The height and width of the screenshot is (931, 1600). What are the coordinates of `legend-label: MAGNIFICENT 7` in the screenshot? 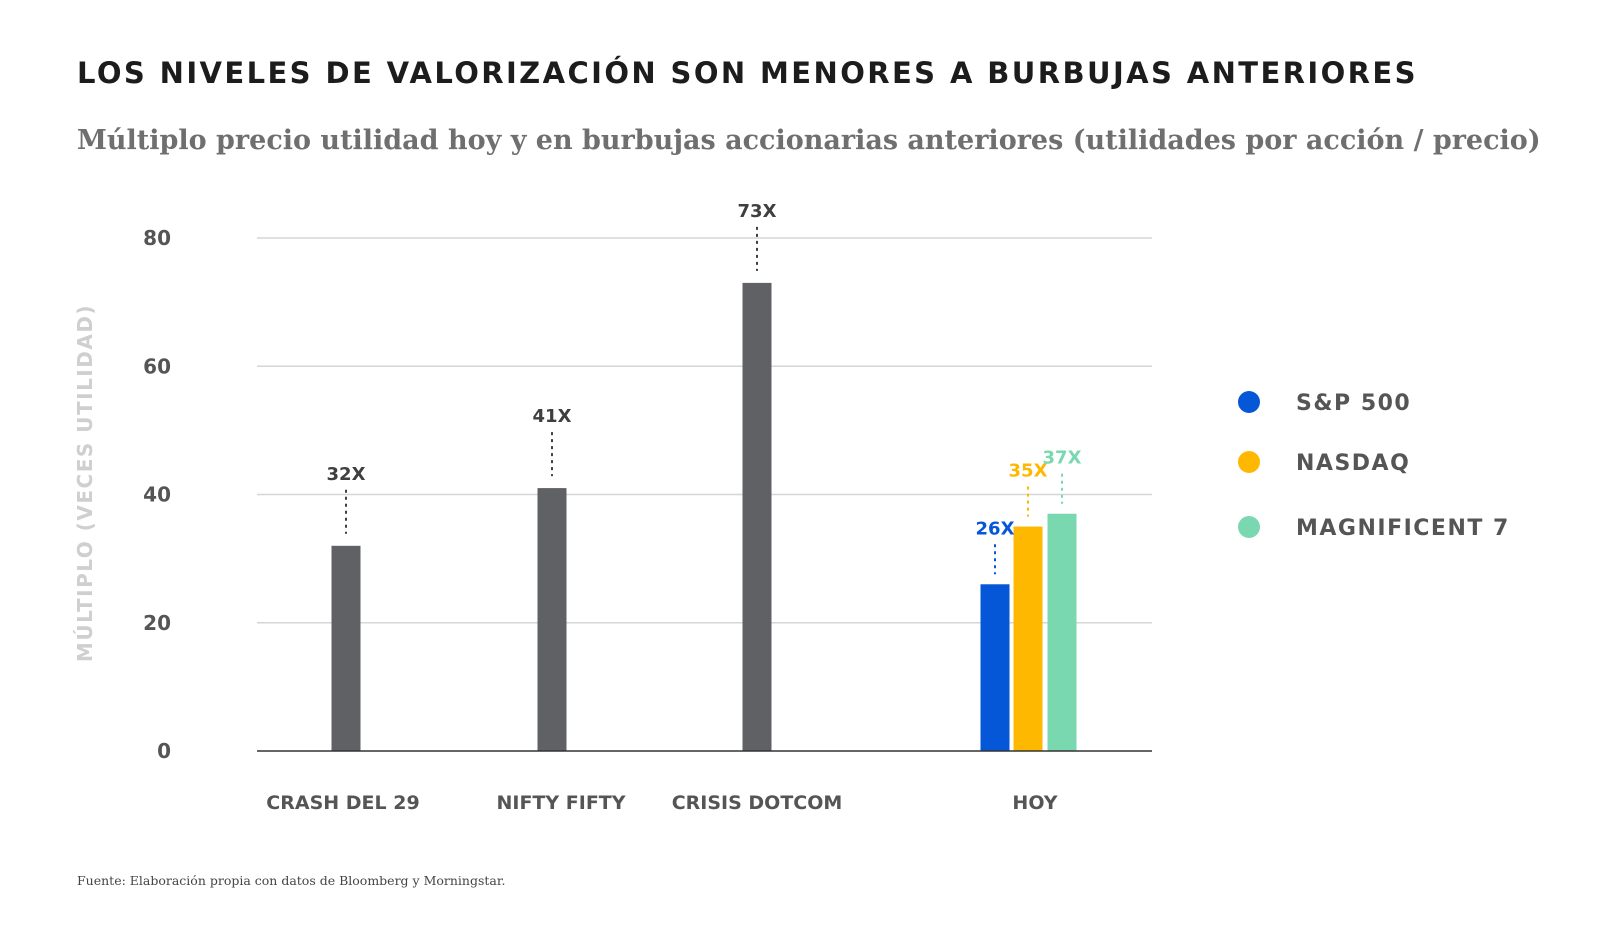 It's located at (1403, 528).